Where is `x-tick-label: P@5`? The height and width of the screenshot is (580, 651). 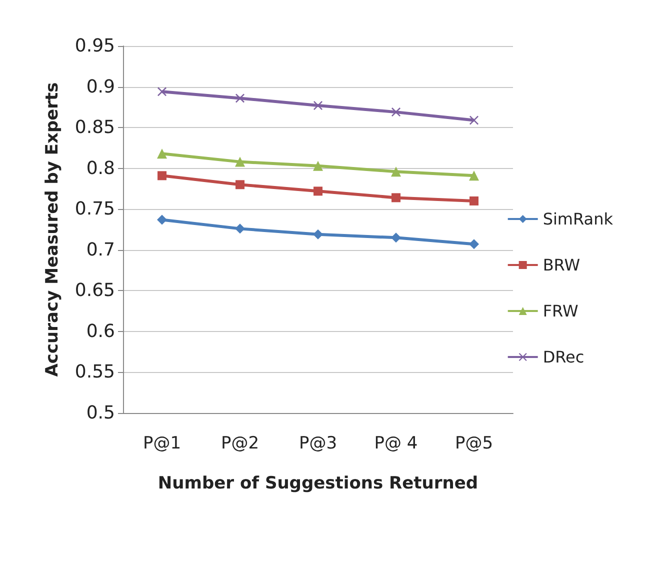
x-tick-label: P@5 is located at coordinates (474, 444).